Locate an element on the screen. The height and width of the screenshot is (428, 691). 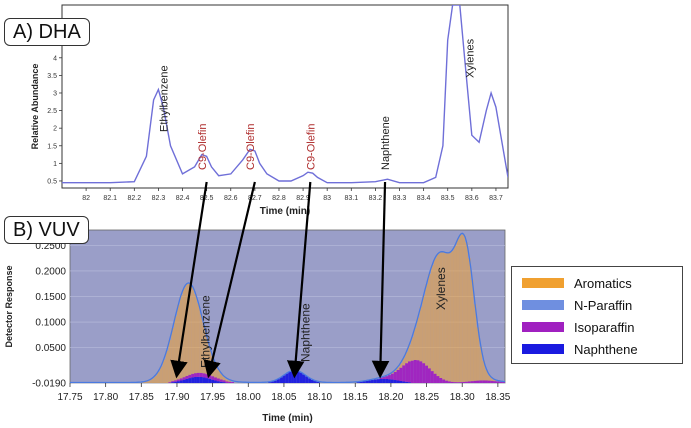
legend-item-aromatics: Aromatics is located at coordinates (577, 283).